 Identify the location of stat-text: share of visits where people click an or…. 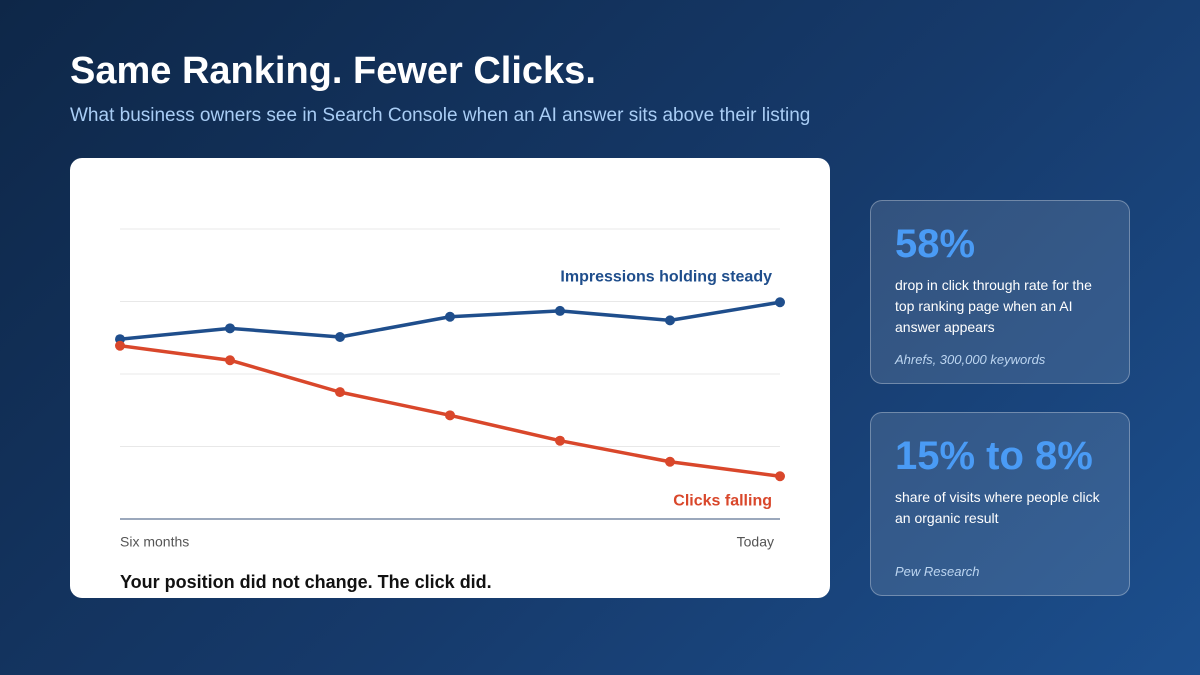
(997, 507).